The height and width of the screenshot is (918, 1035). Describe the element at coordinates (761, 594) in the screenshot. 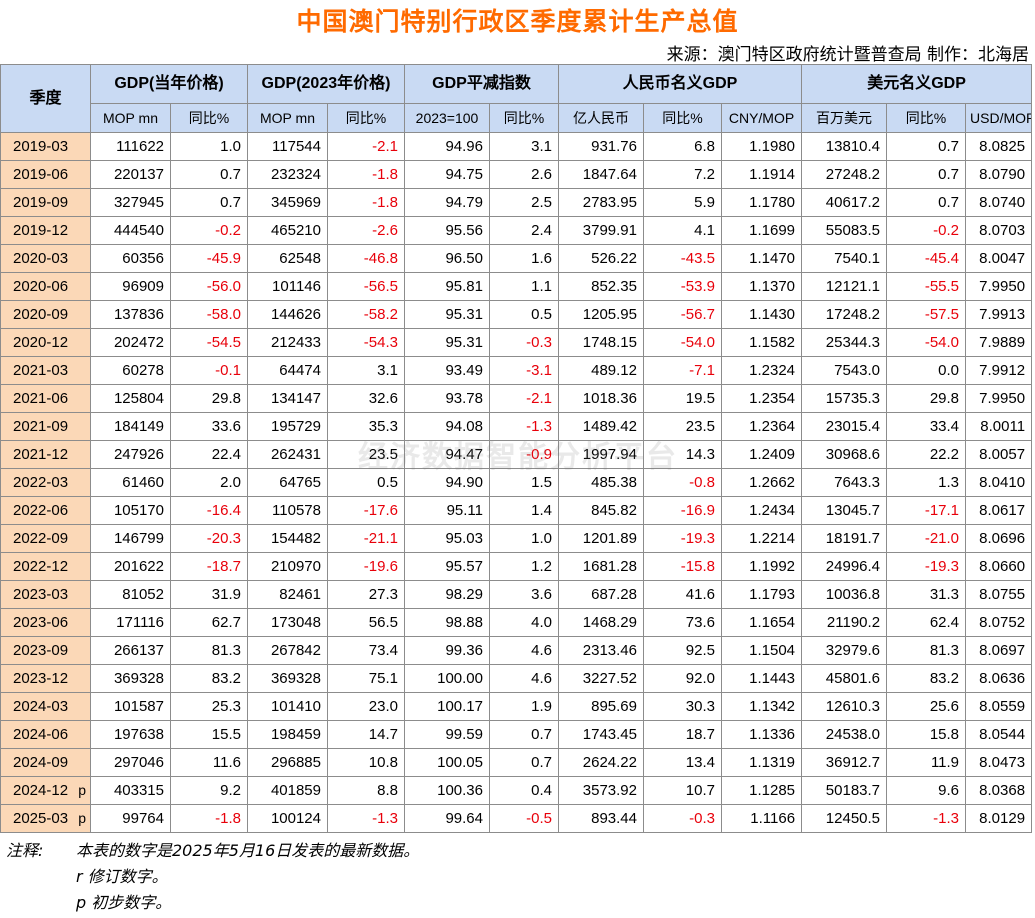

I see `table-cell: 1.1793` at that location.